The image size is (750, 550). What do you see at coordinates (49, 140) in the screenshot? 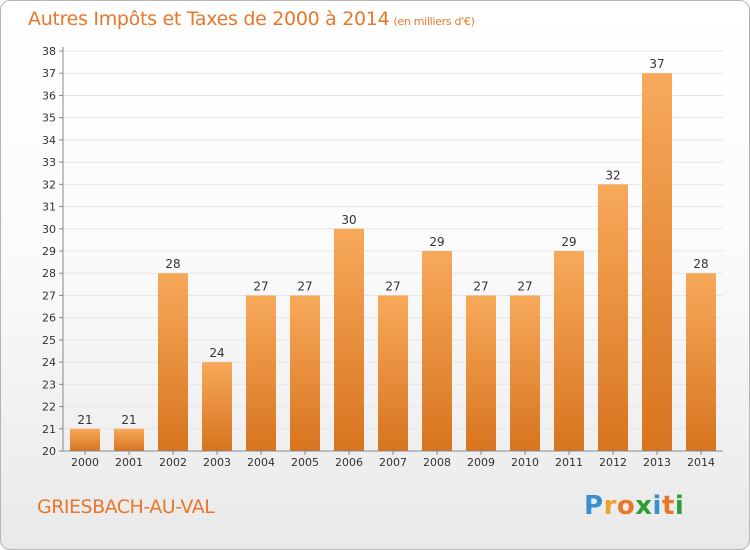
I see `y-tick-label: 34` at bounding box center [49, 140].